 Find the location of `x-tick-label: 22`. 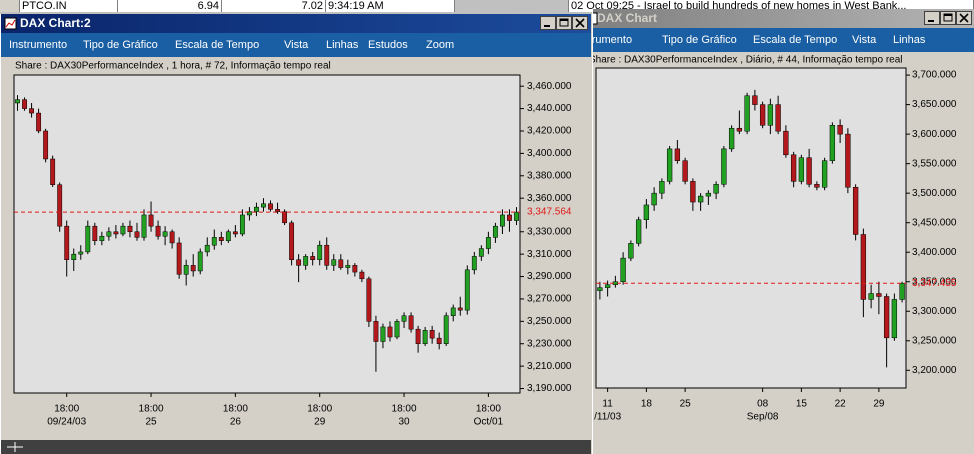

x-tick-label: 22 is located at coordinates (841, 404).